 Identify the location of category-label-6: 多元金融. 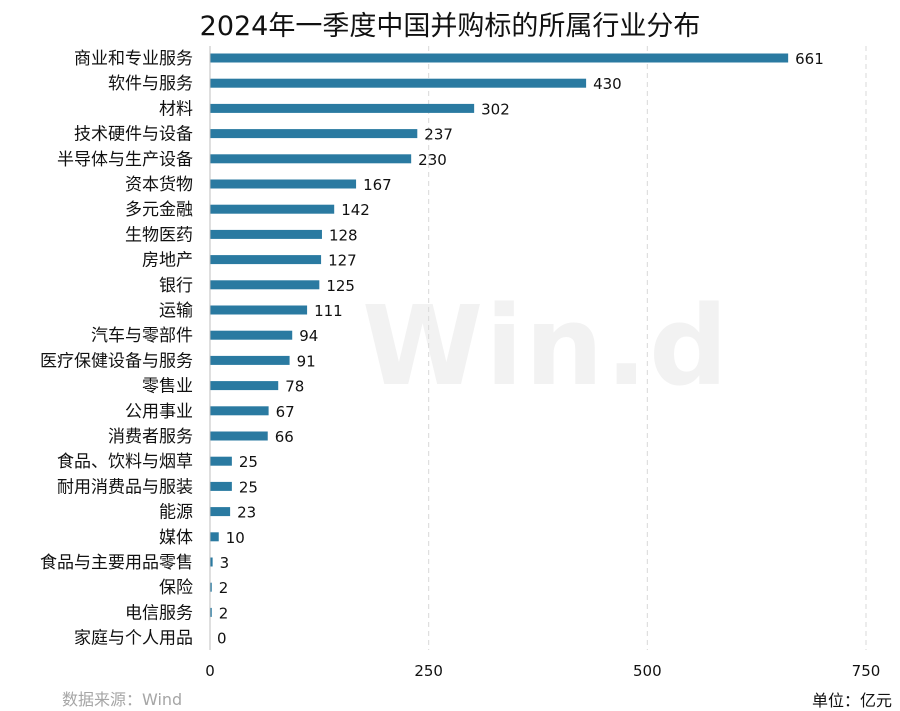
(159, 210).